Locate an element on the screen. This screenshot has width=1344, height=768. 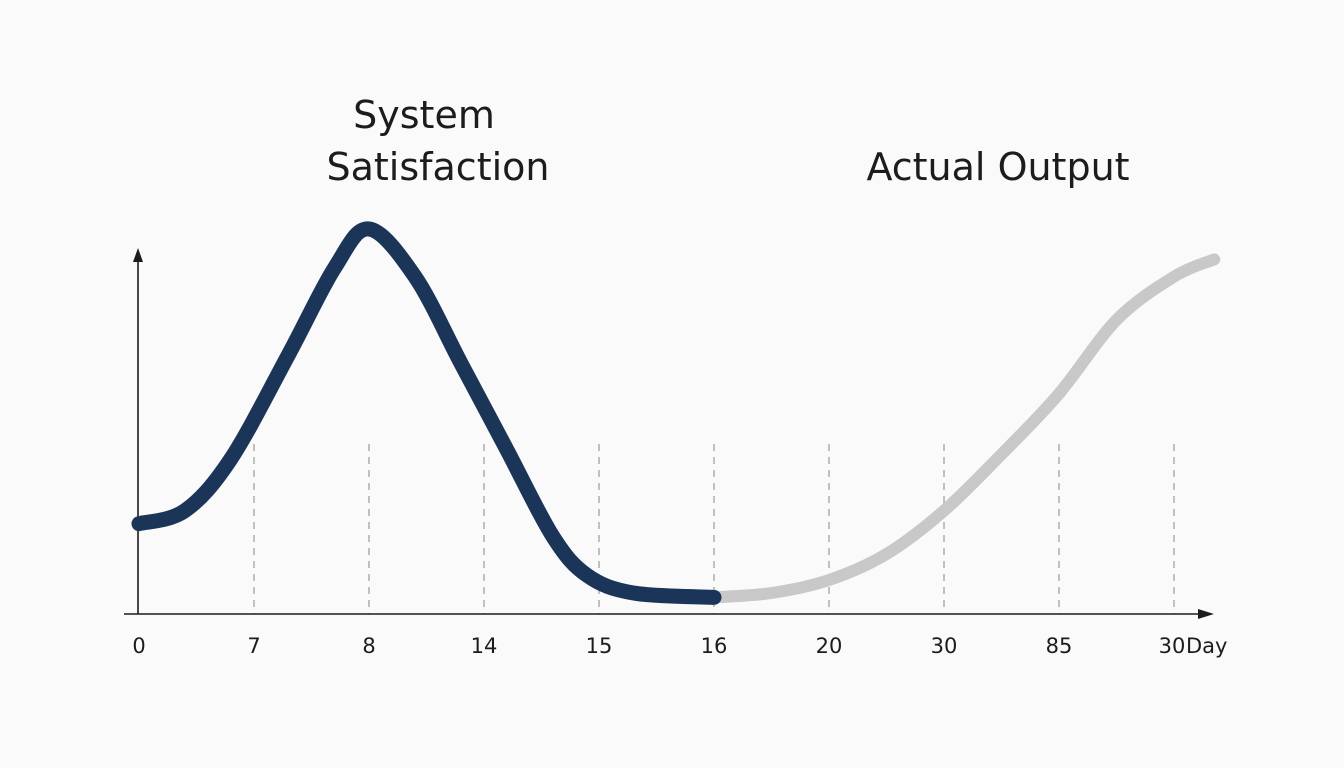
x-tick-label: 8 is located at coordinates (368, 646).